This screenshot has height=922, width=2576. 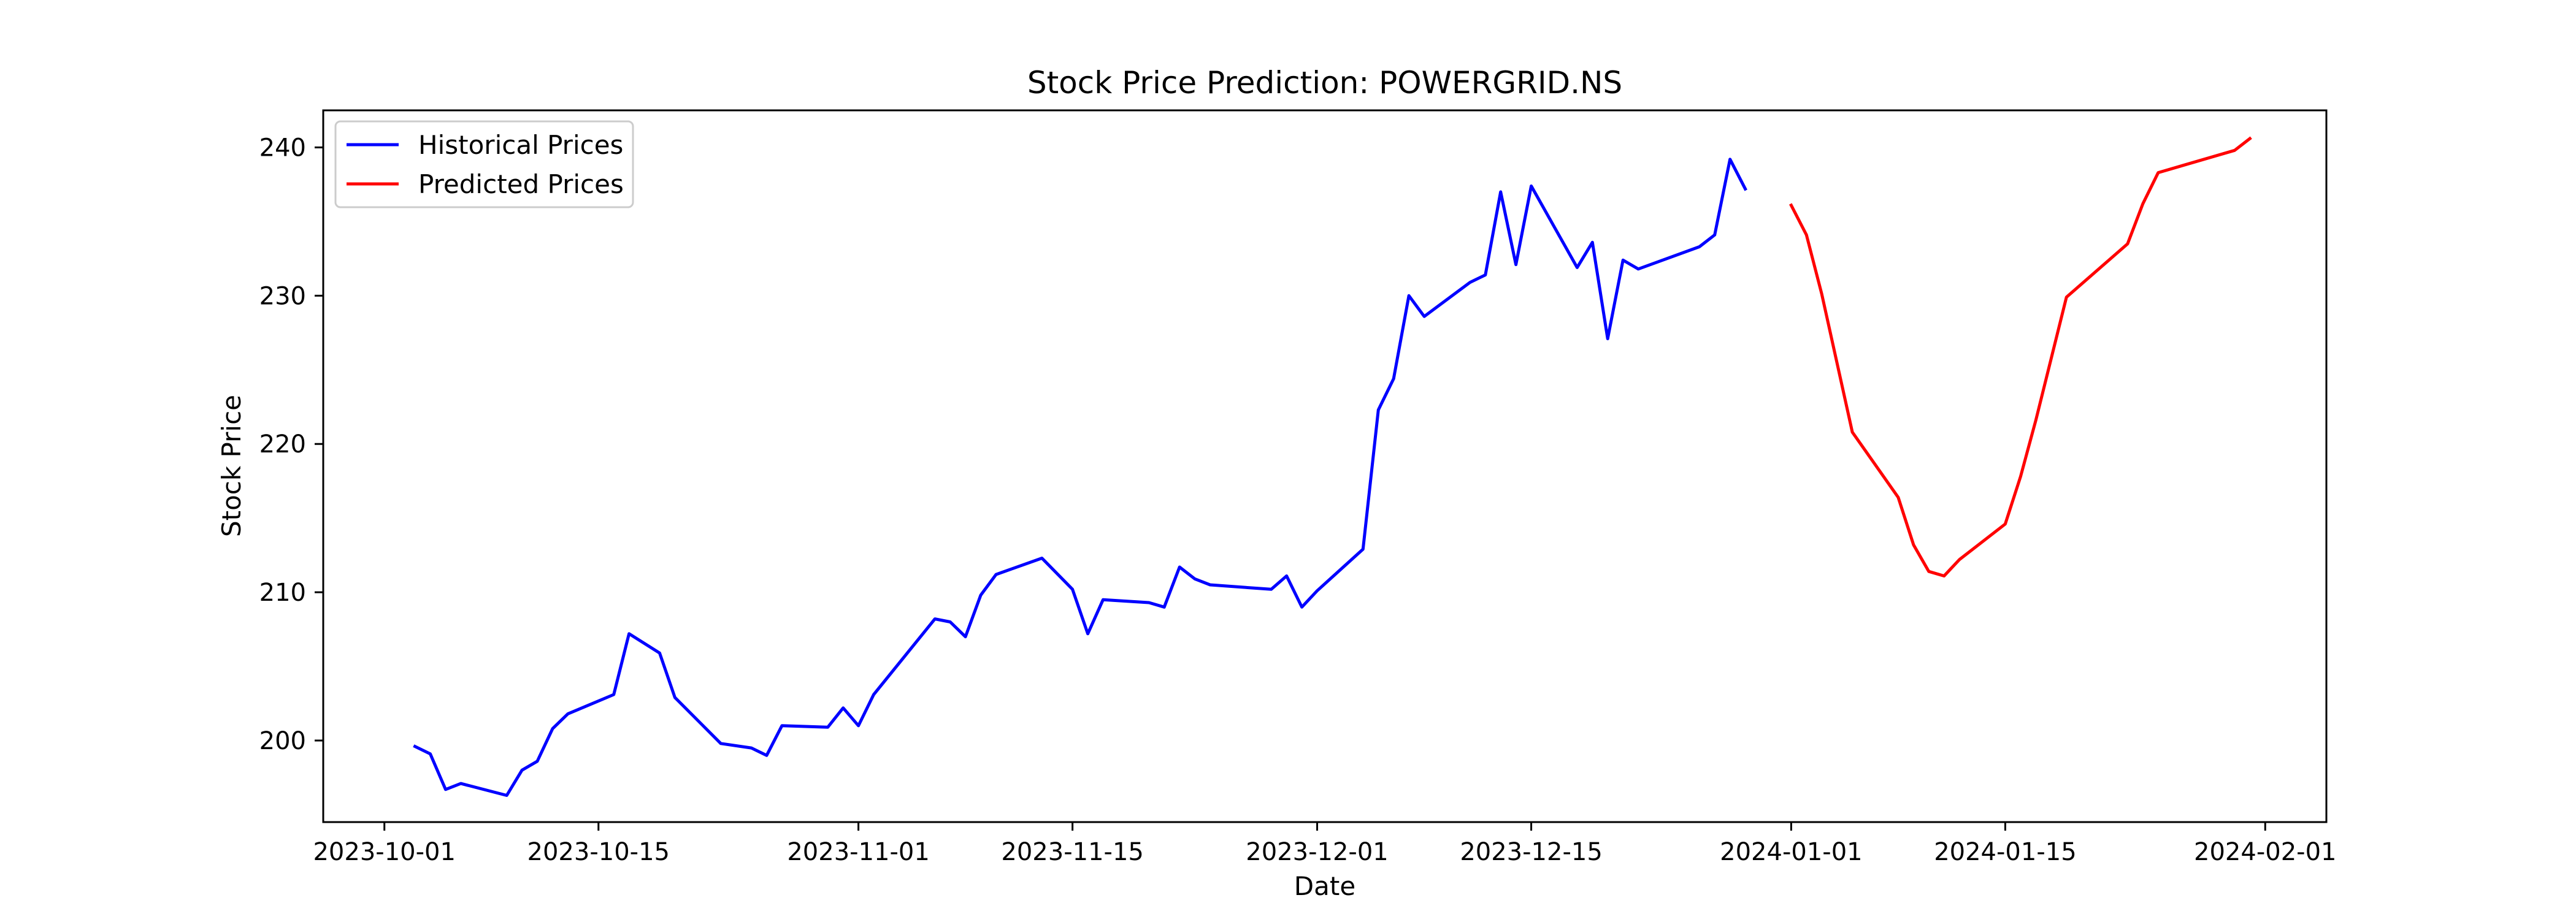 What do you see at coordinates (384, 852) in the screenshot?
I see `x-tick-label: 2023-10-01` at bounding box center [384, 852].